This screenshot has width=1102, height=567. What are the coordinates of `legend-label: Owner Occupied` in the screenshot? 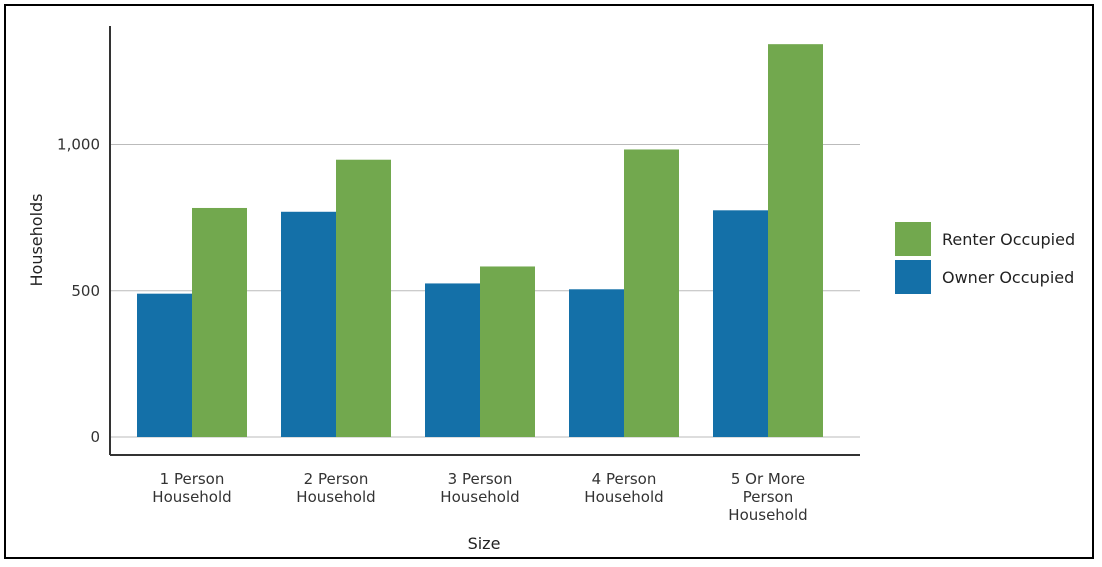 It's located at (1008, 277).